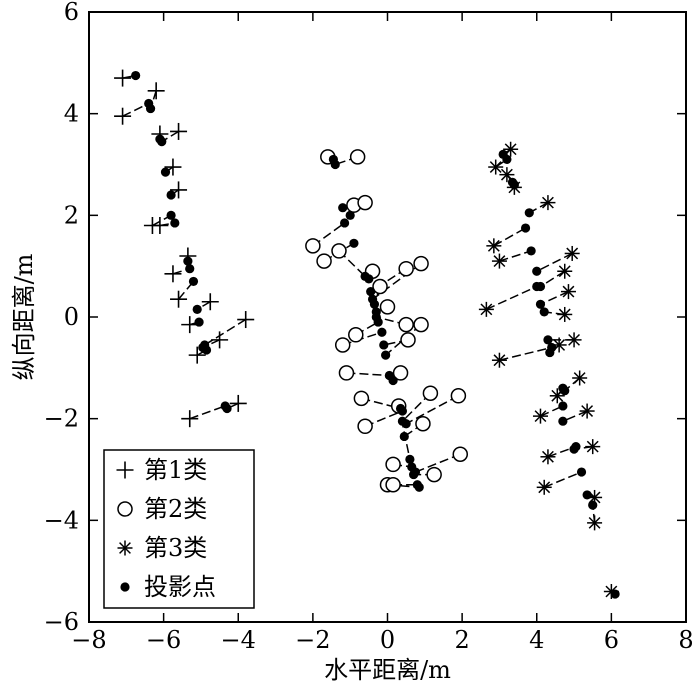  I want to click on y-tick-label: −6, so click(61, 622).